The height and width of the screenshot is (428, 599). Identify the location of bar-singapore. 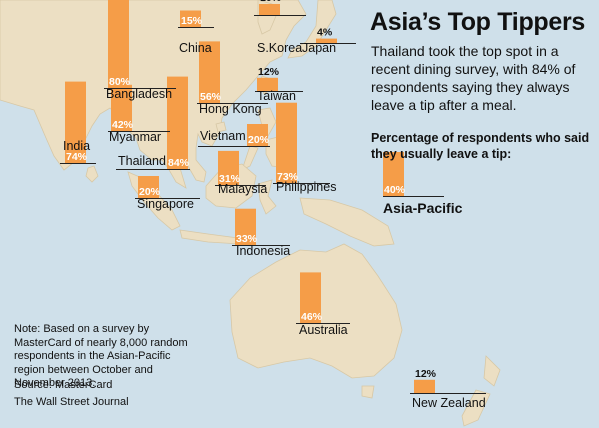
(148, 187).